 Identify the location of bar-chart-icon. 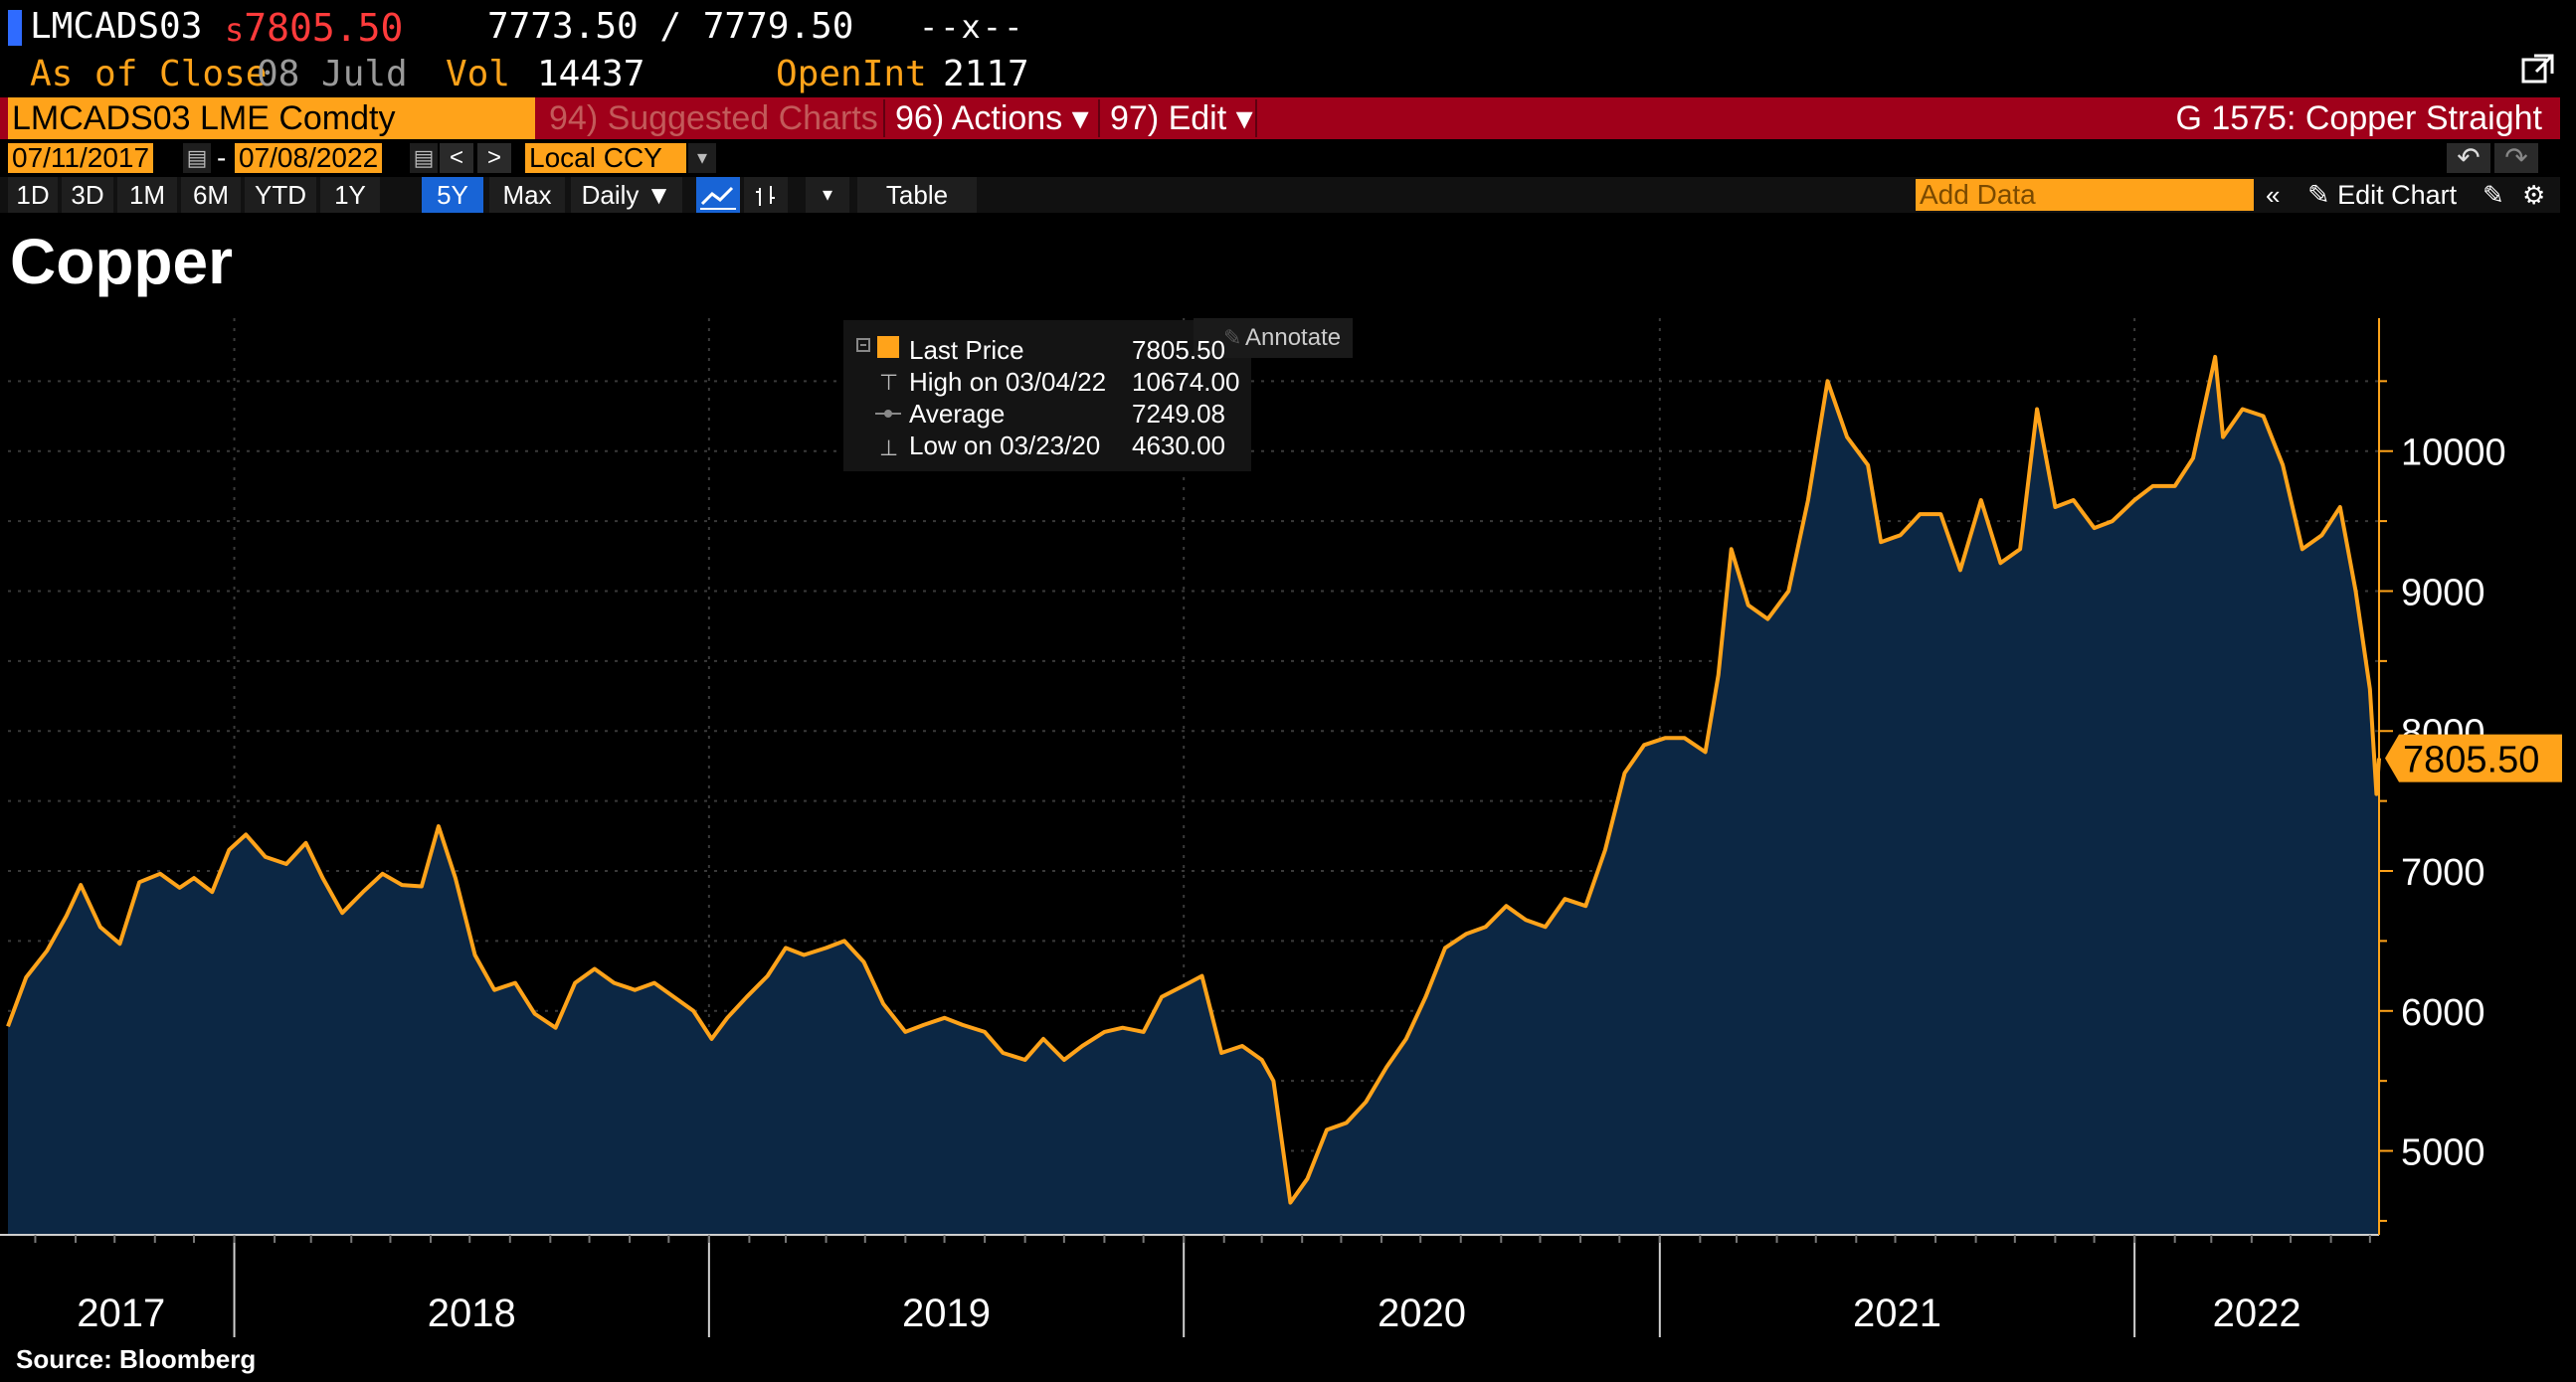
(766, 195).